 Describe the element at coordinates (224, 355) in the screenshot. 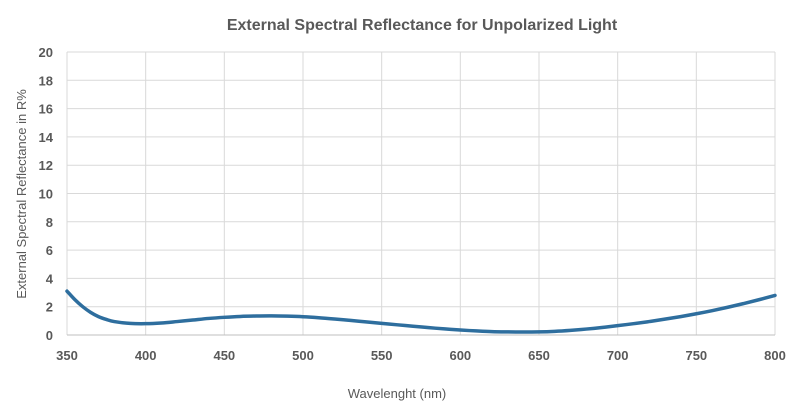

I see `x-tick-label: 450` at that location.